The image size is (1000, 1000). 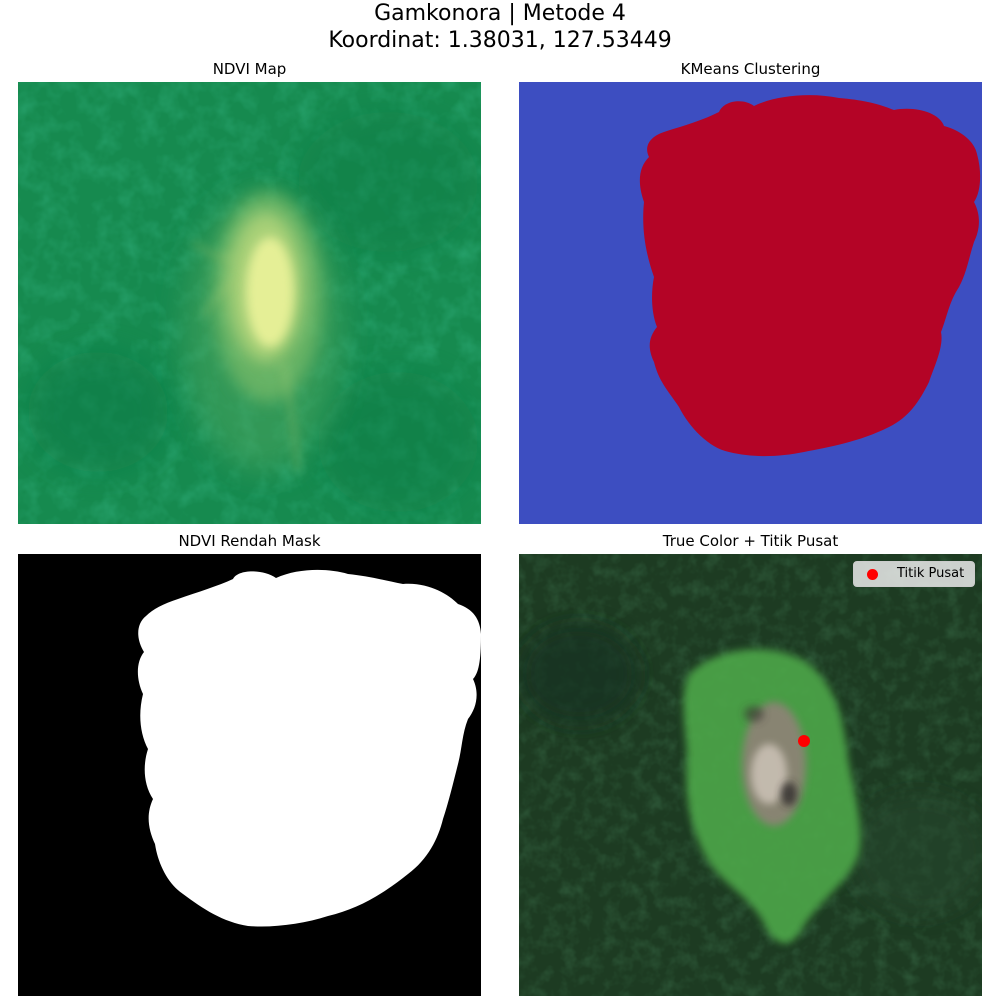 What do you see at coordinates (249, 541) in the screenshot?
I see `mask-title: NDVI Rendah Mask` at bounding box center [249, 541].